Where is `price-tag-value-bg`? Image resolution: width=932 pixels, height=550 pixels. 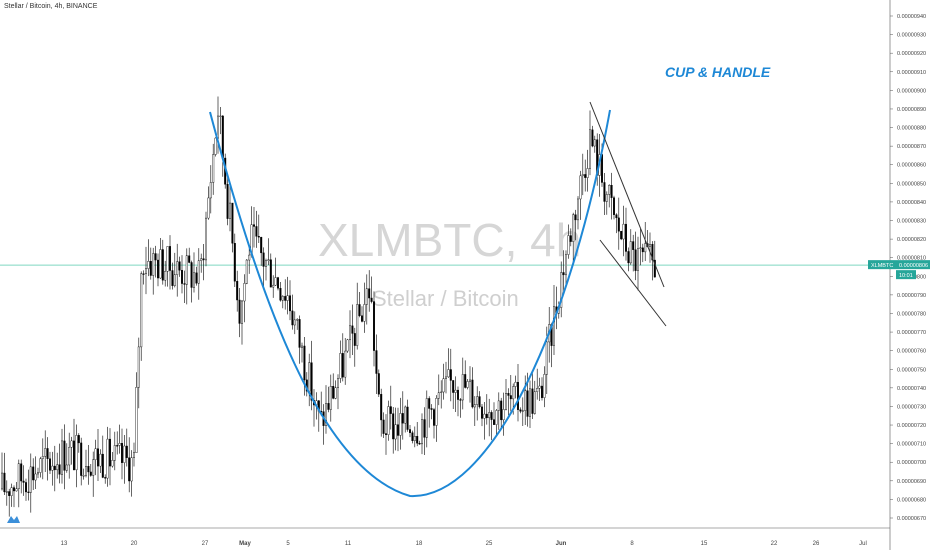 price-tag-value-bg is located at coordinates (913, 265).